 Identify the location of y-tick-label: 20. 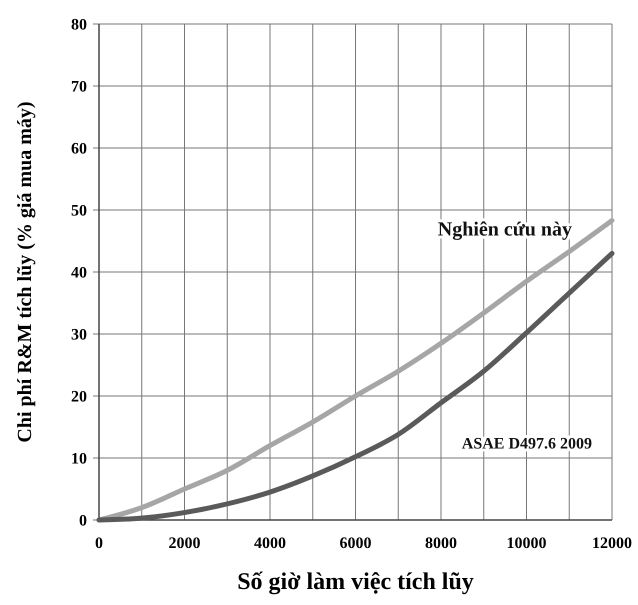
(79, 397).